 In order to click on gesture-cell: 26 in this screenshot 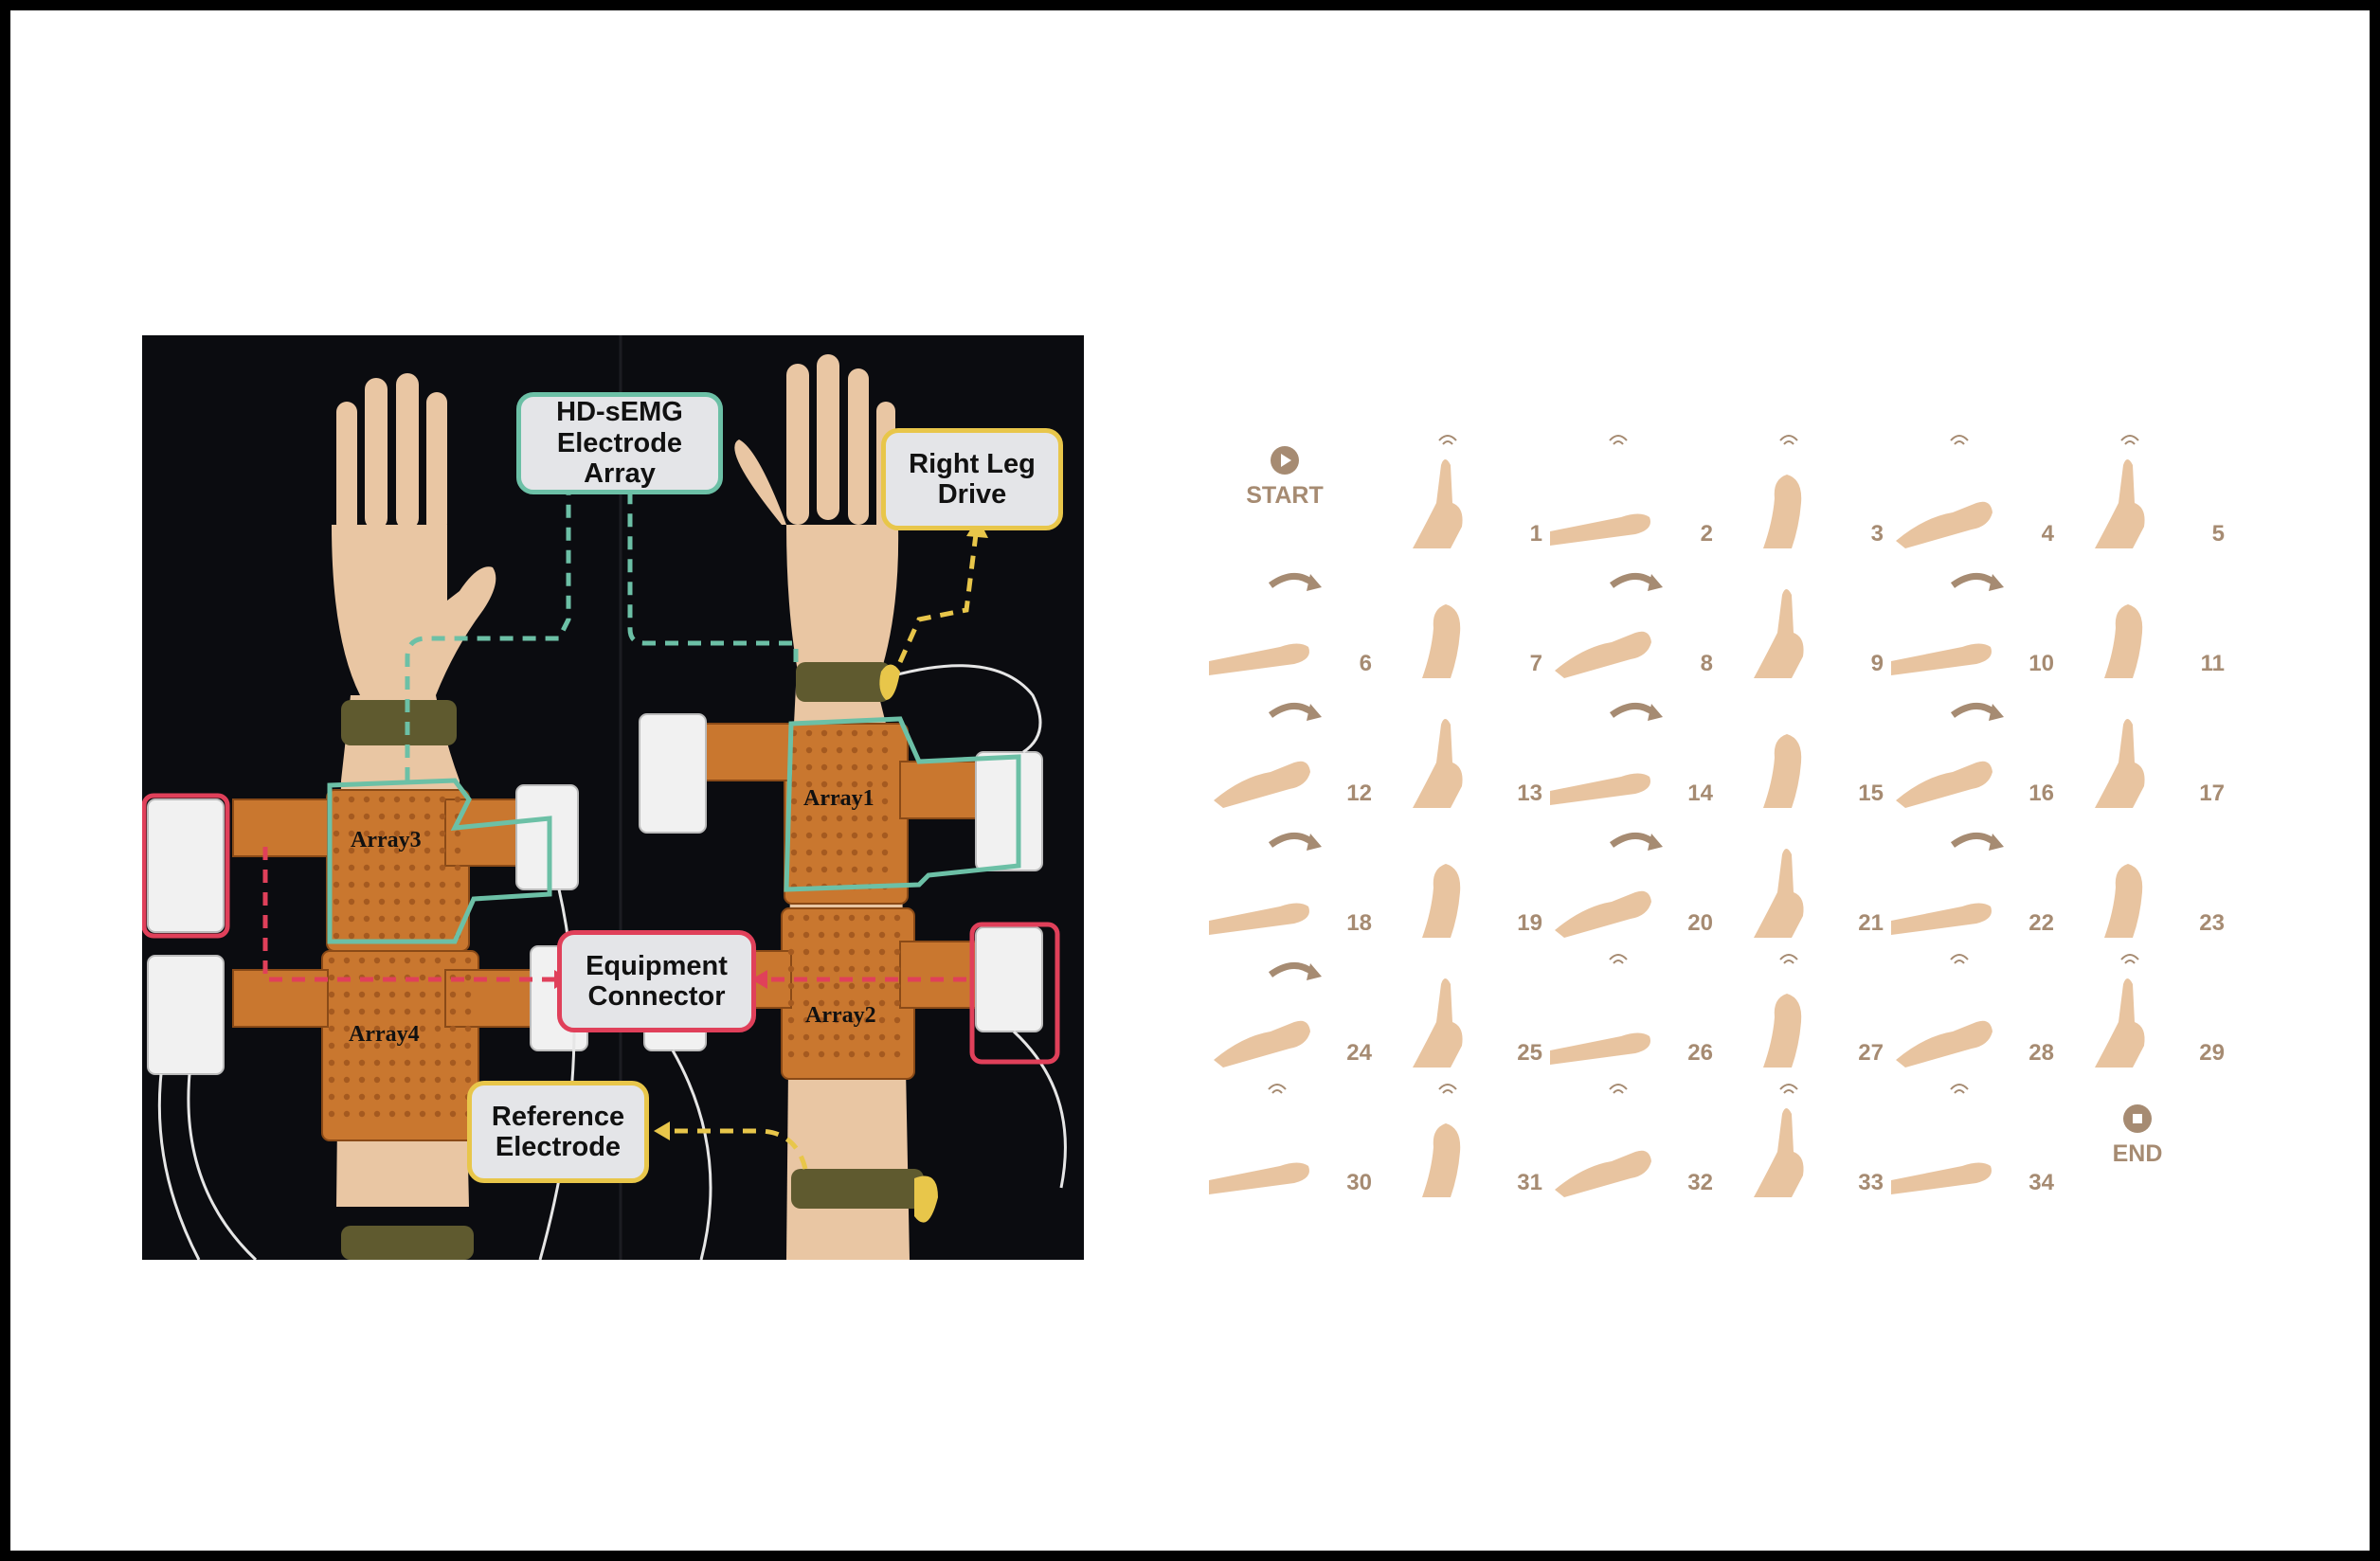, I will do `click(1633, 1010)`.